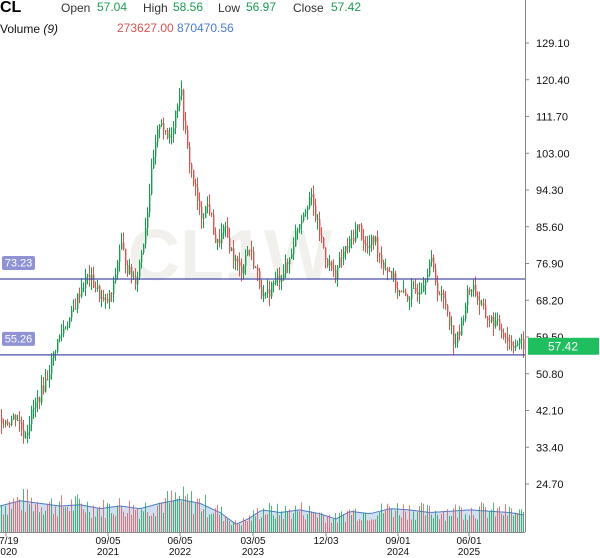 The image size is (600, 558). I want to click on volume-indicator-label: Volume (9), so click(29, 29).